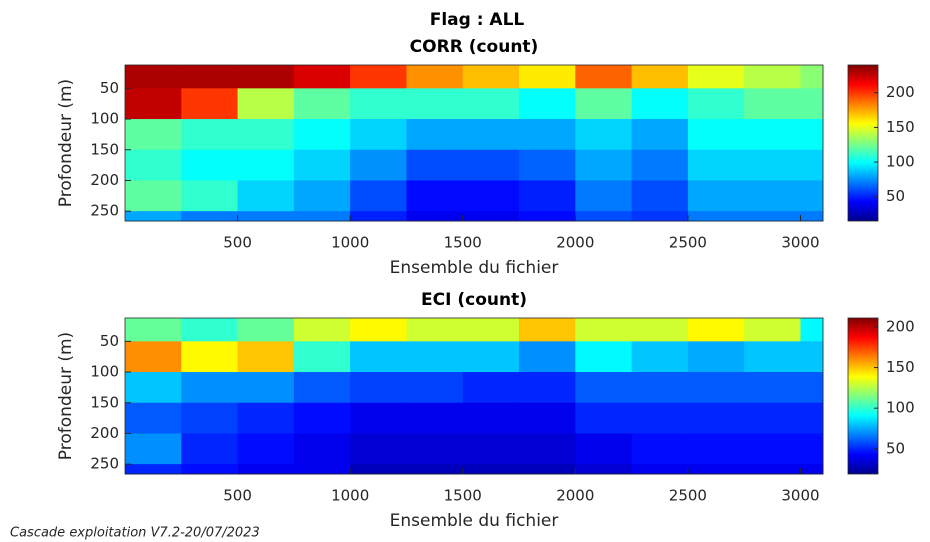 Image resolution: width=930 pixels, height=542 pixels. I want to click on x-tick-label: 2000, so click(575, 243).